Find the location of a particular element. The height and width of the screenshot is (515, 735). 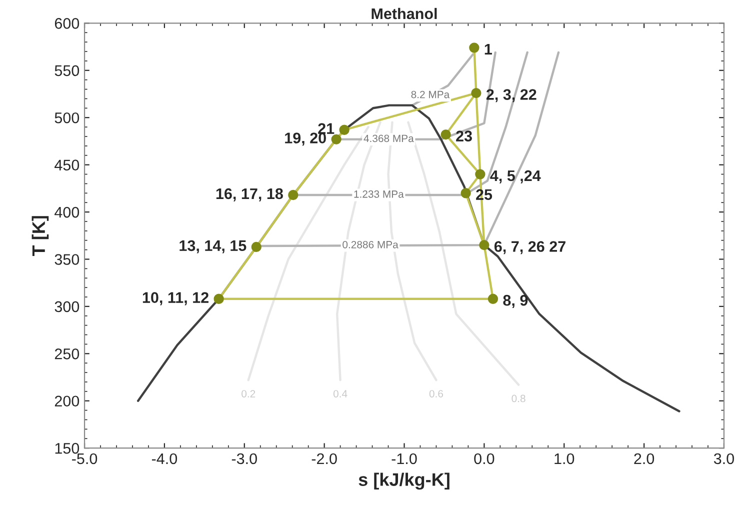

x-tick-label: -2.0 is located at coordinates (324, 458).